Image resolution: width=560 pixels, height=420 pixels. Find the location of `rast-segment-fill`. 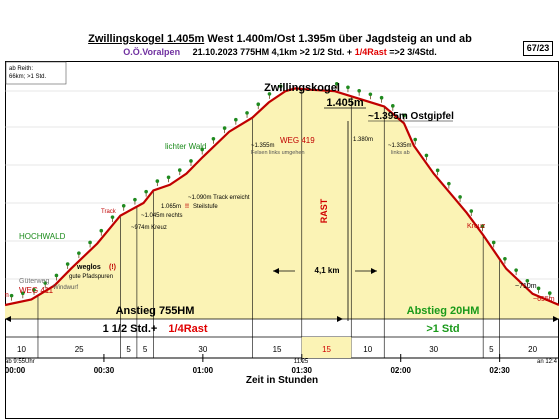

rast-segment-fill is located at coordinates (326, 347).